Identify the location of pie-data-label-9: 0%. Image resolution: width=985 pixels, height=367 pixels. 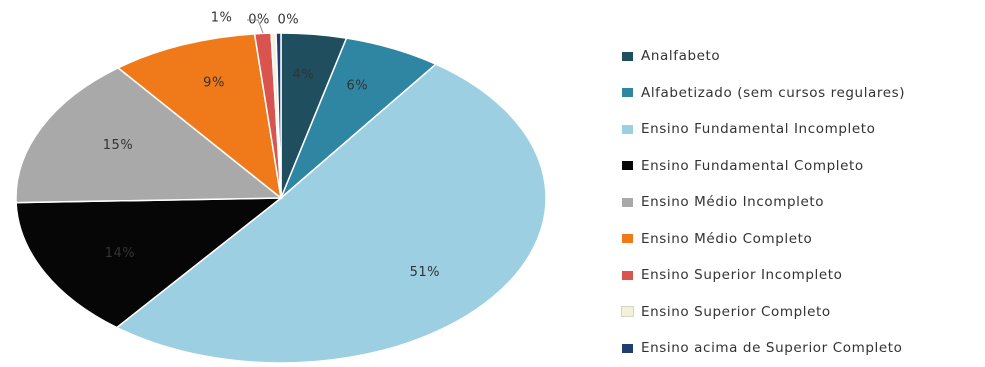
(289, 19).